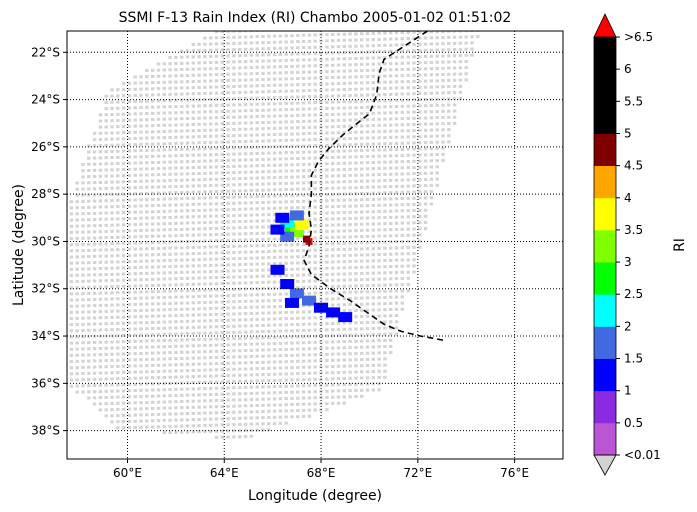  Describe the element at coordinates (45, 383) in the screenshot. I see `y-tick-label: 36°S` at that location.